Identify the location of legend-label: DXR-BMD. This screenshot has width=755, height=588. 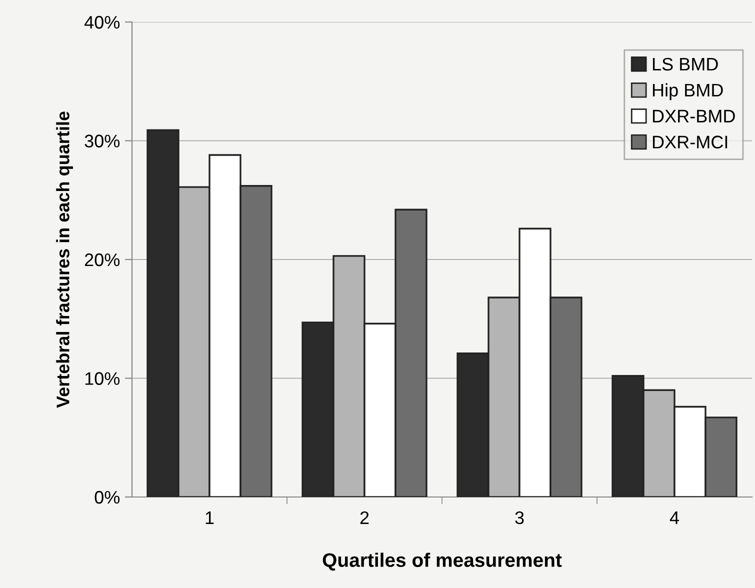
(693, 116).